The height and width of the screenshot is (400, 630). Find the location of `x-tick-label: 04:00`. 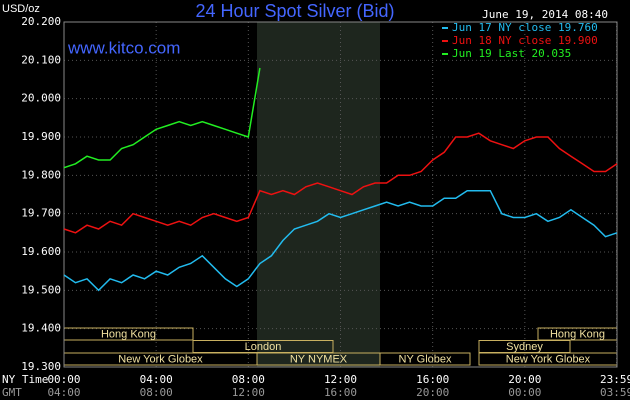

x-tick-label: 04:00 is located at coordinates (156, 379).